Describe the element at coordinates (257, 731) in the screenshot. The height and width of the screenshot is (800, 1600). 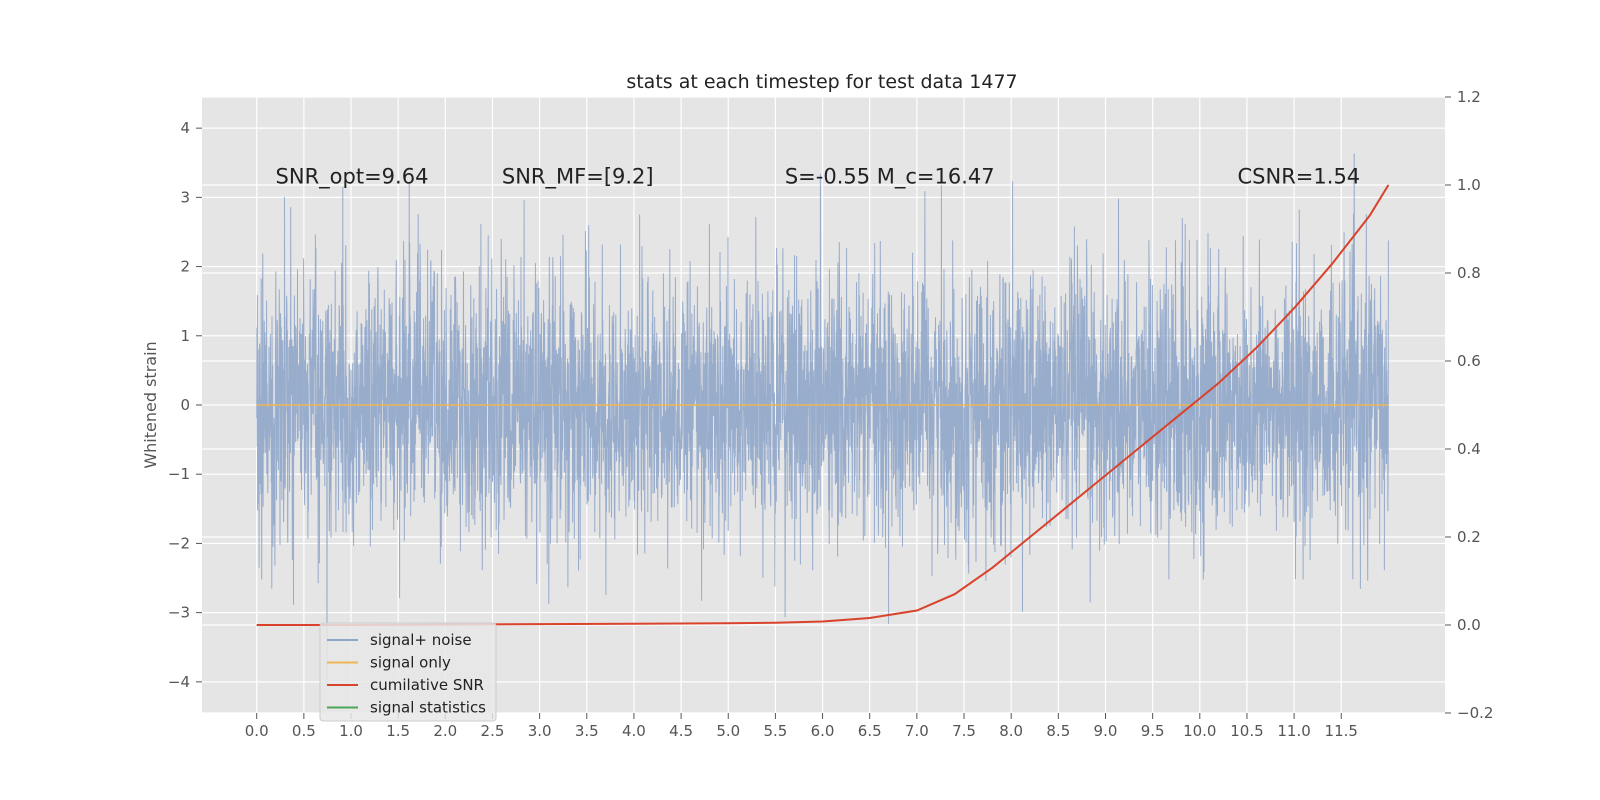
I see `x-tick-label: 0.0` at that location.